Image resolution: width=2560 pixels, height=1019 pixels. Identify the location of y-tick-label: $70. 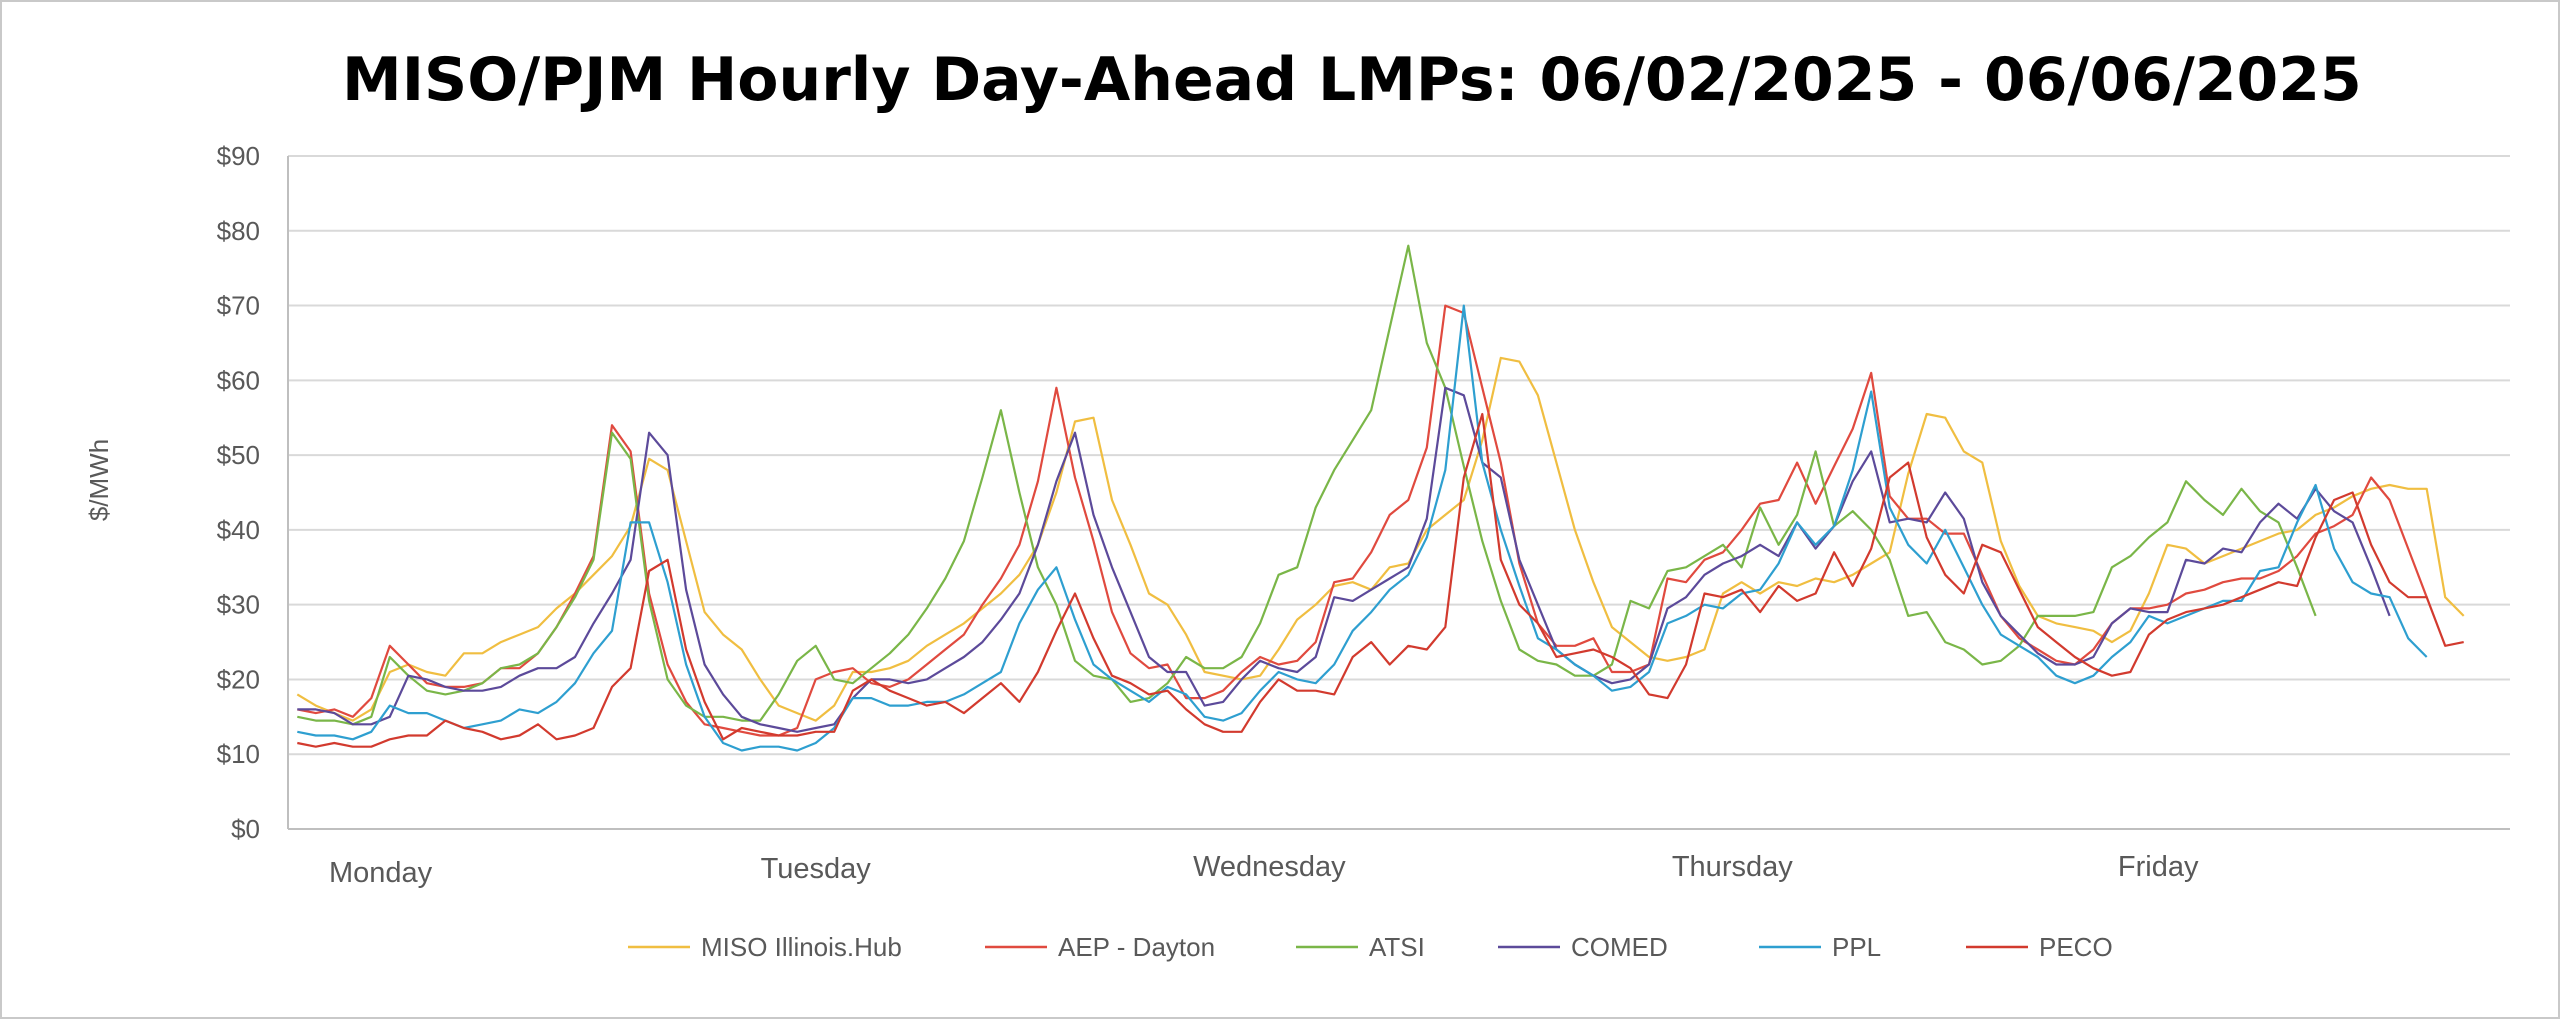
(238, 306).